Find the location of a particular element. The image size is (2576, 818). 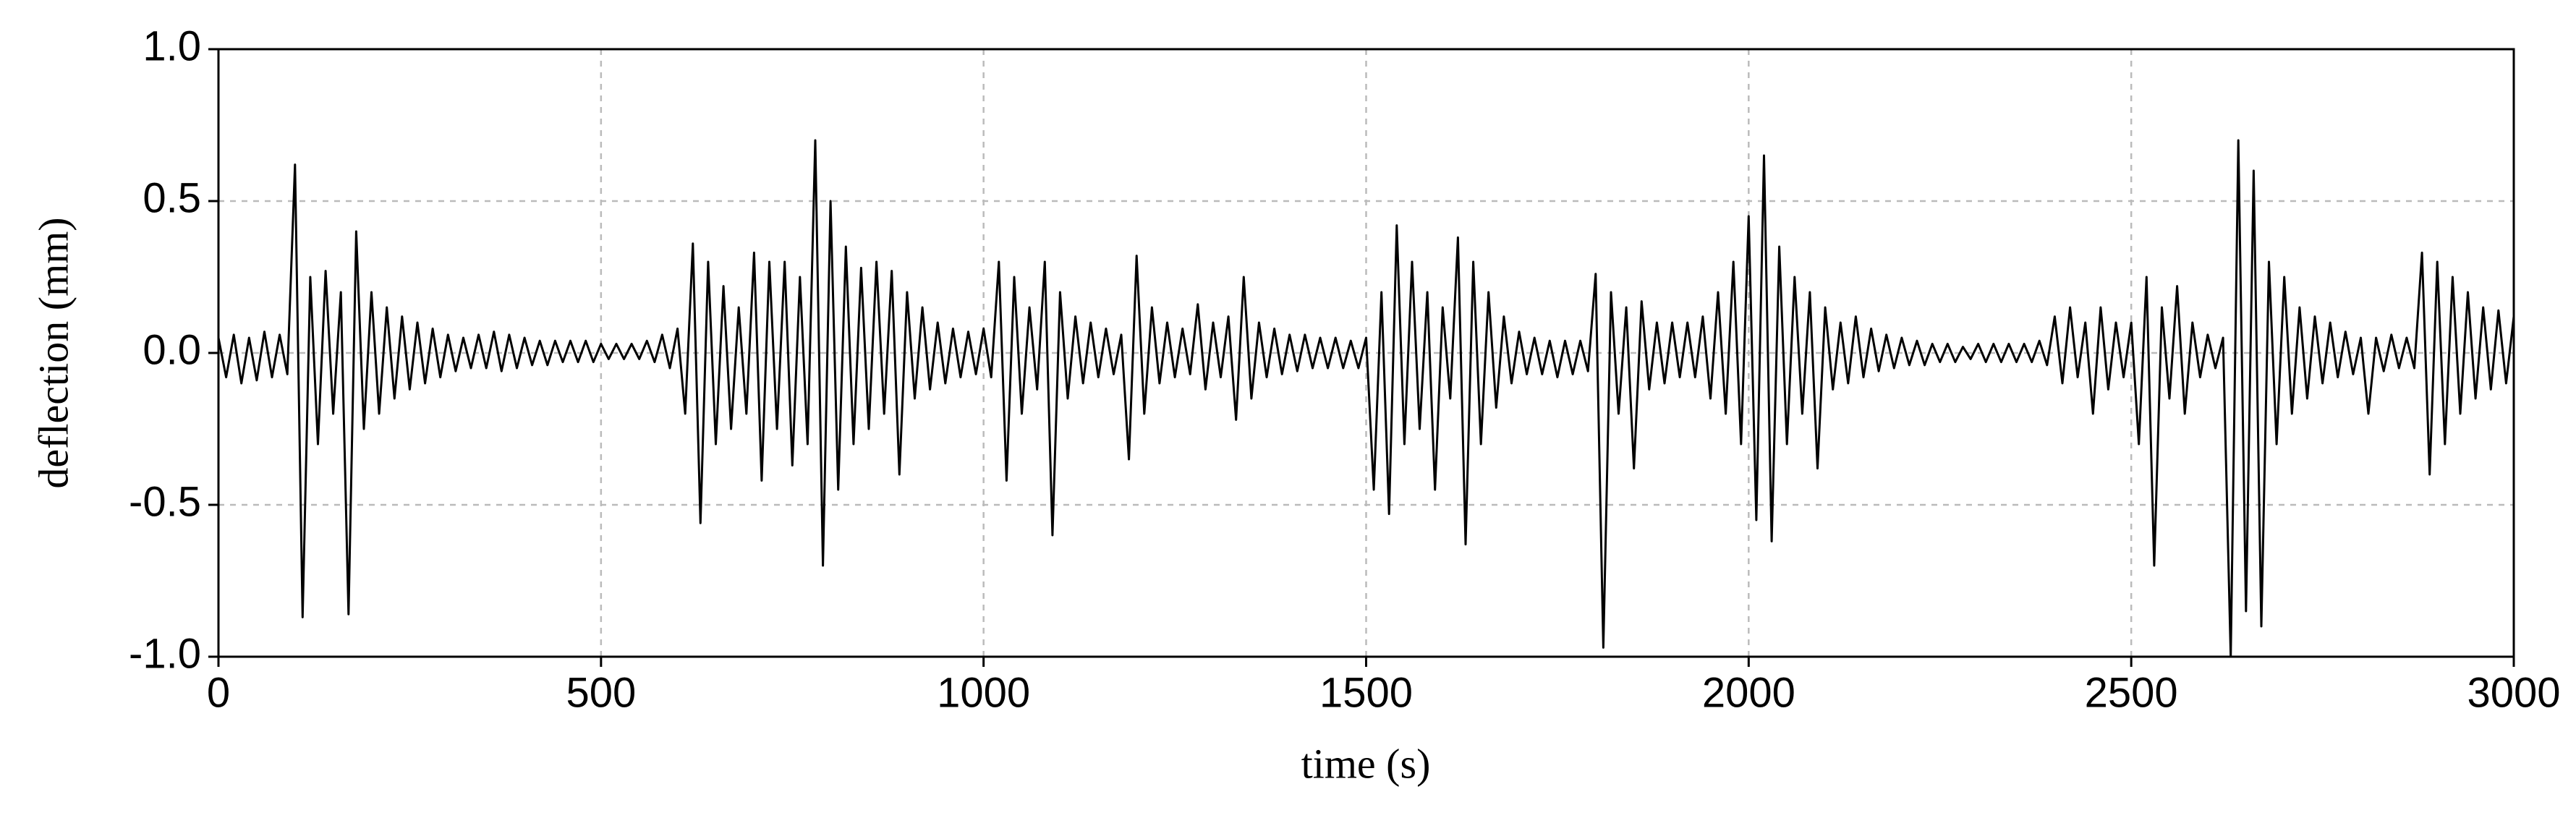

y-tick-label: 0.0 is located at coordinates (172, 349).